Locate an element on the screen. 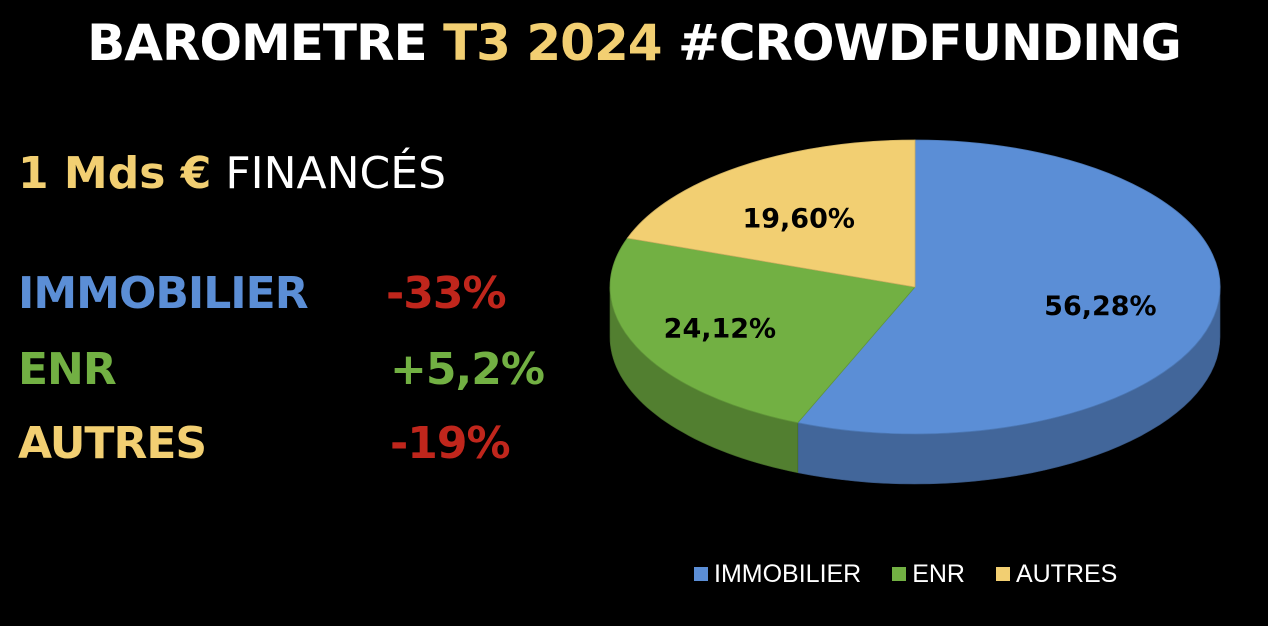 This screenshot has width=1268, height=626. stat-value-autres: -19% is located at coordinates (450, 443).